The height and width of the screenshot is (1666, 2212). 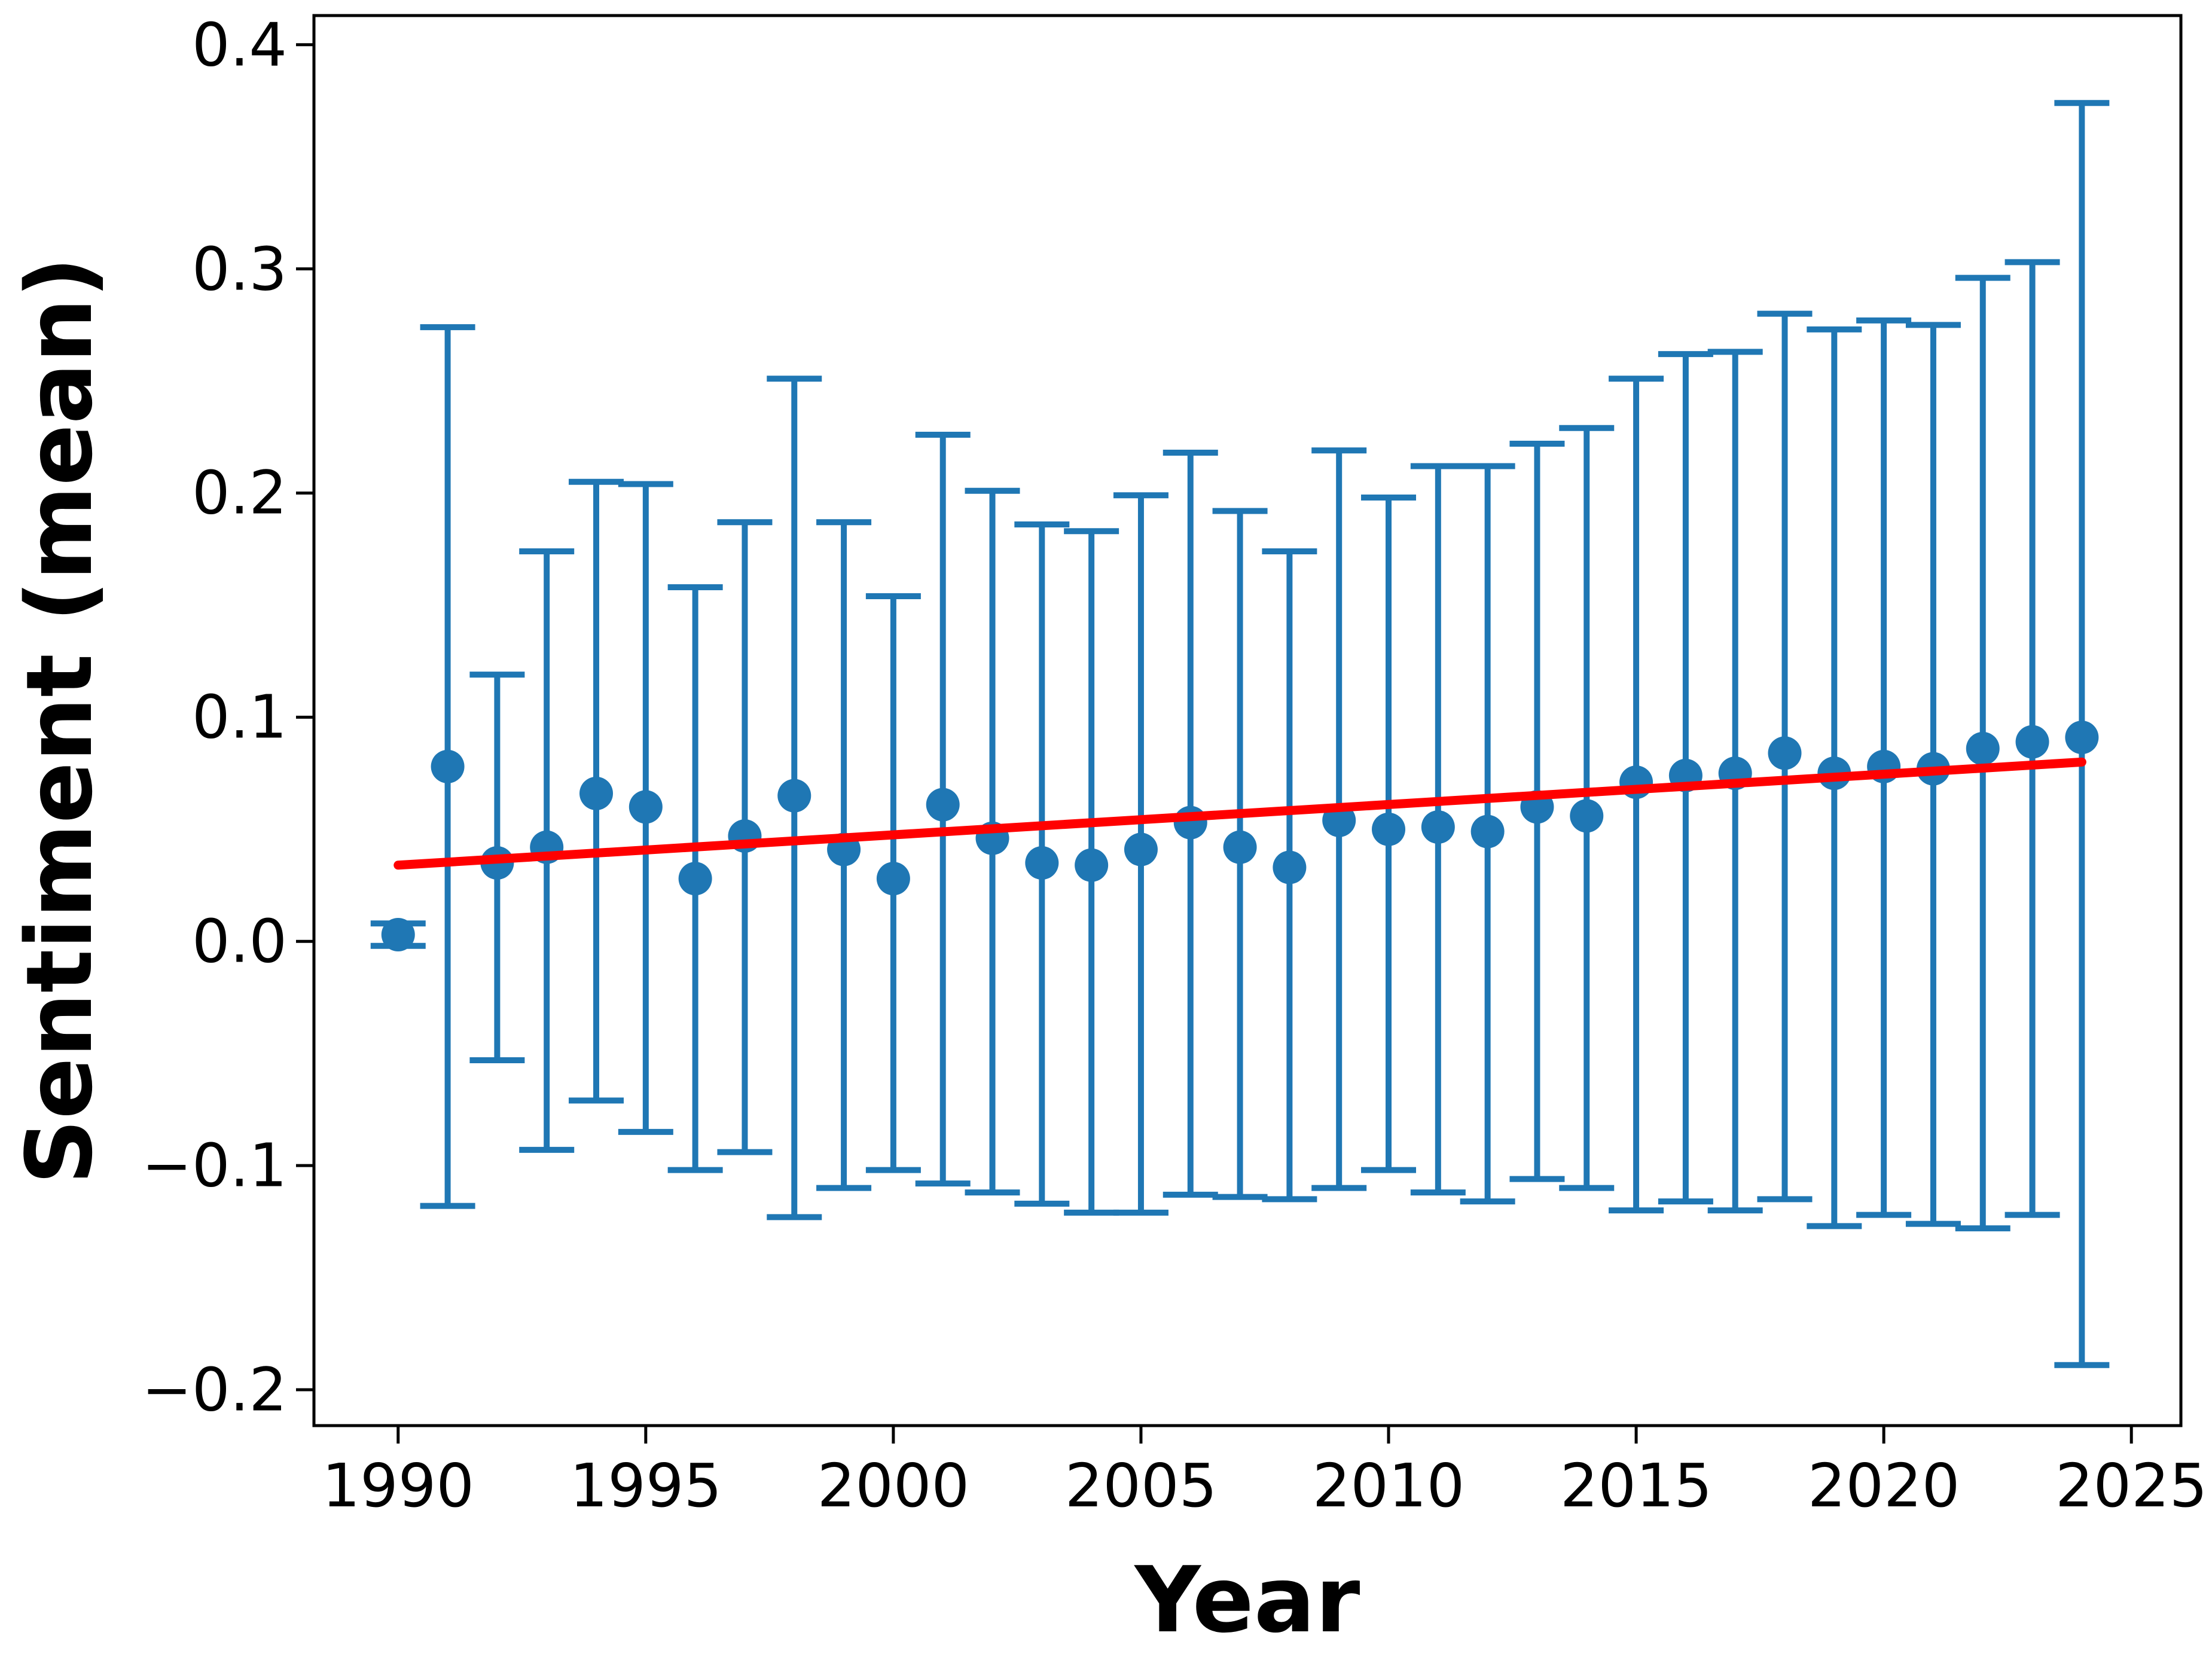 I want to click on y-tick-label-−0.1: −0.1, so click(x=214, y=1165).